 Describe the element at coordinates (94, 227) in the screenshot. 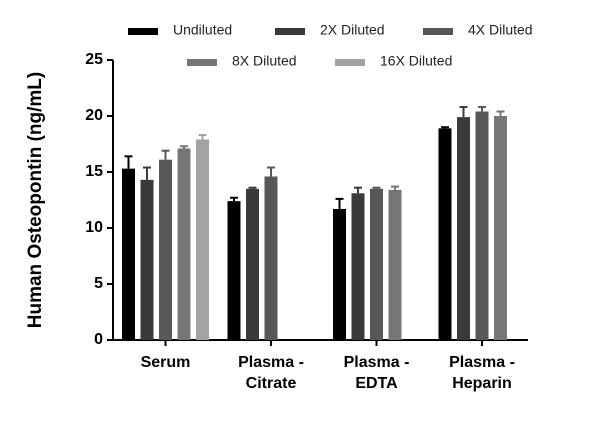

I see `y-tick-label: 10` at that location.